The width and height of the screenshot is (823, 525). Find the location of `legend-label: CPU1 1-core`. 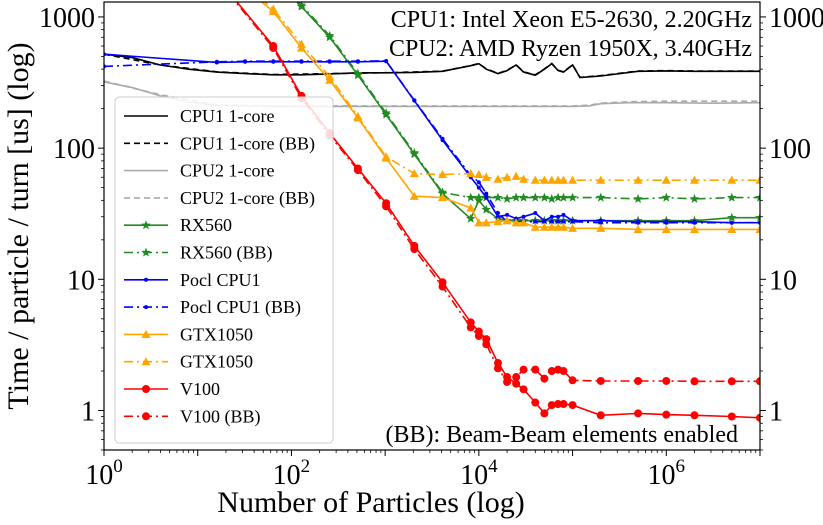

legend-label: CPU1 1-core is located at coordinates (227, 116).